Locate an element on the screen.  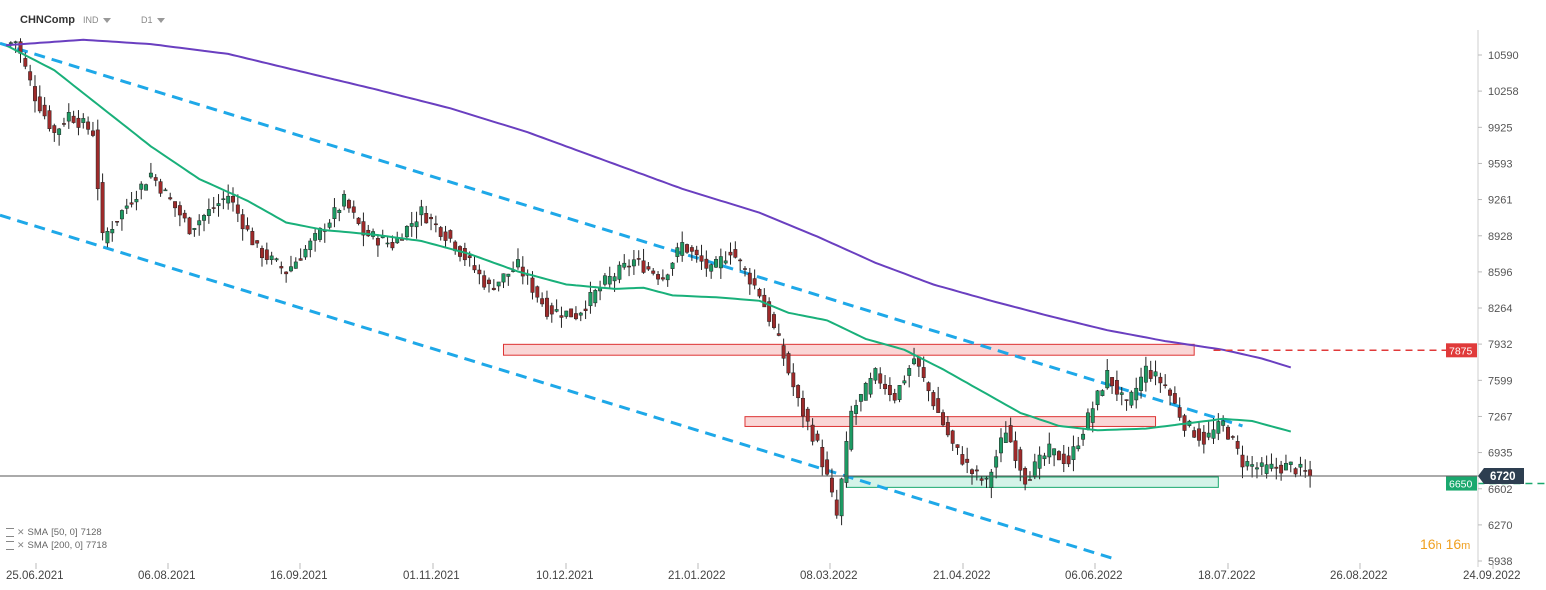
legend-item-sma50: ✕ SMA [50, 0] 7128 is located at coordinates (56, 532).